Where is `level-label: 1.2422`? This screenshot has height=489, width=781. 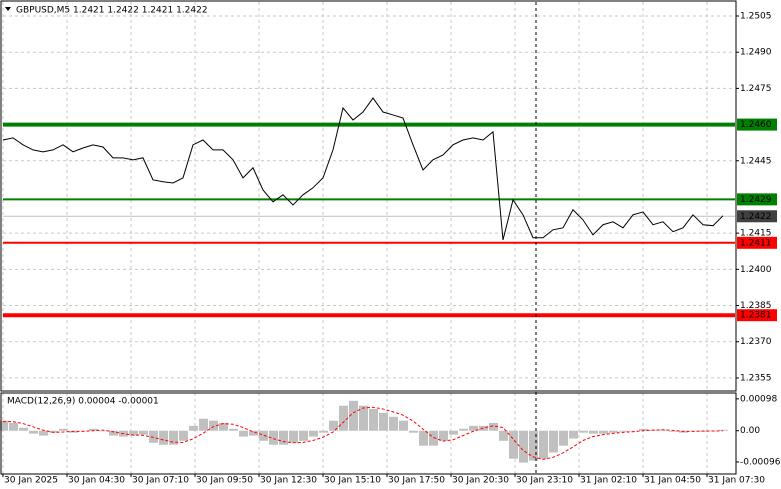
level-label: 1.2422 is located at coordinates (756, 217).